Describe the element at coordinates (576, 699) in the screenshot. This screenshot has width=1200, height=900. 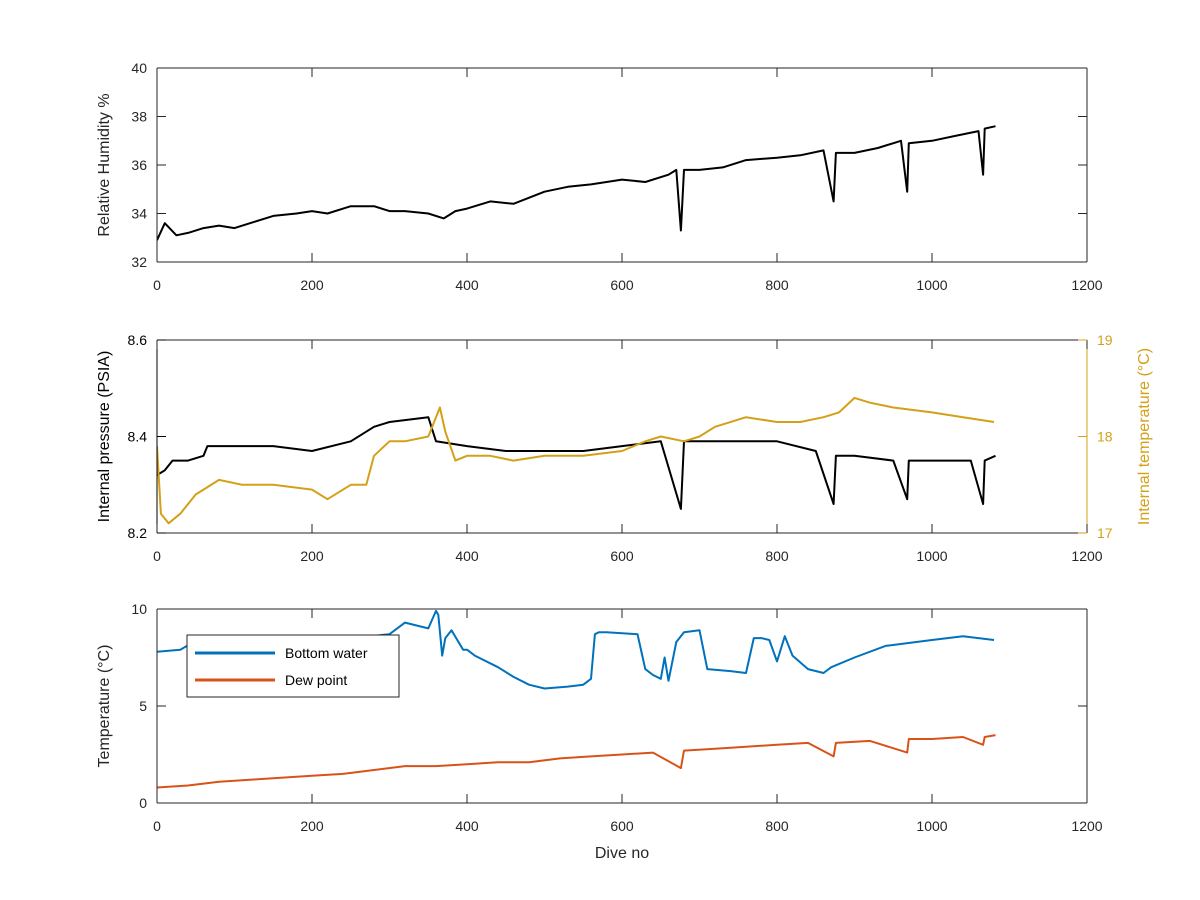
I see `temperature-series-group` at that location.